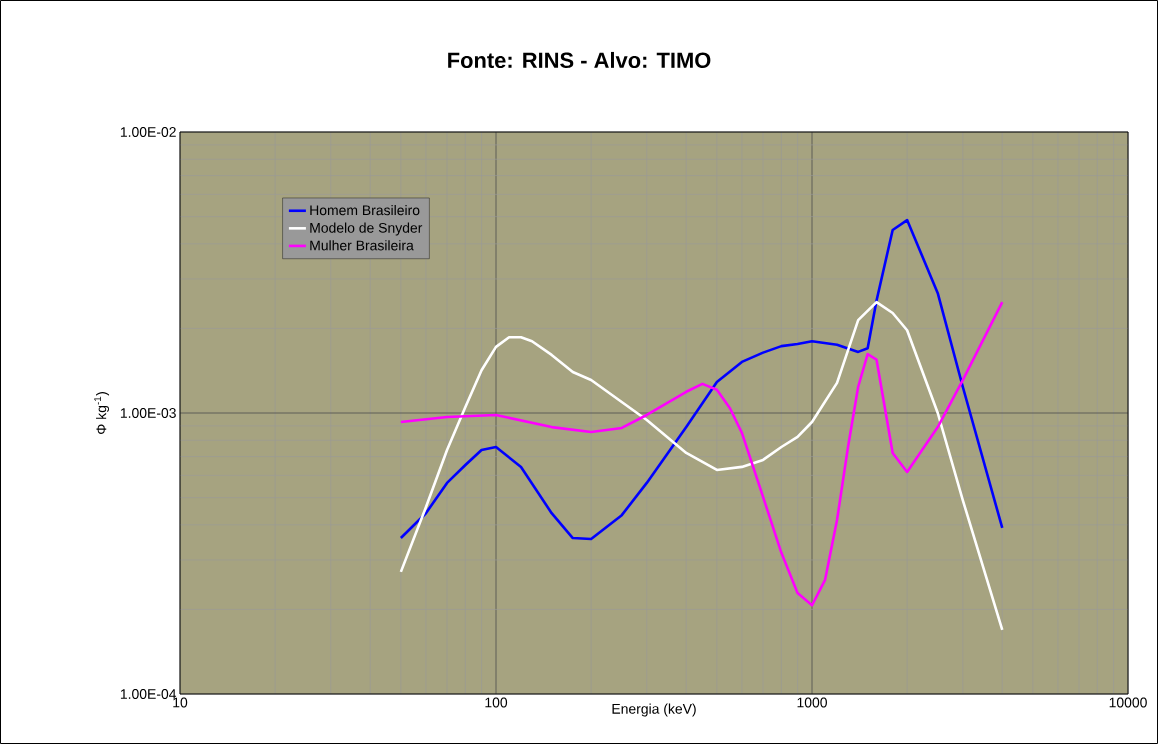  I want to click on x-tick-label: 100, so click(496, 702).